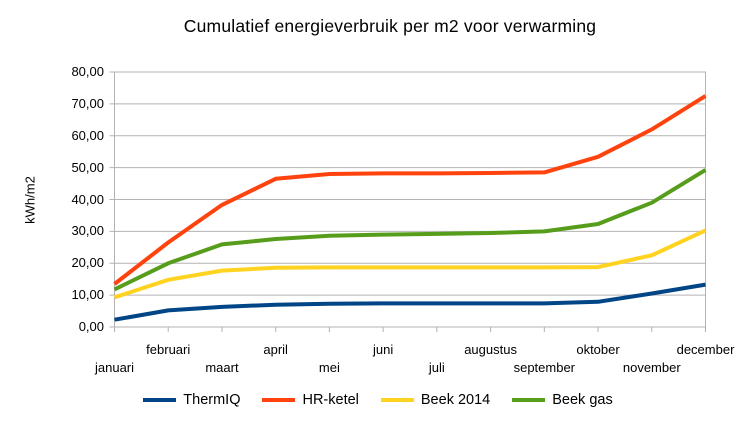  I want to click on x-tick-label-december: december, so click(705, 349).